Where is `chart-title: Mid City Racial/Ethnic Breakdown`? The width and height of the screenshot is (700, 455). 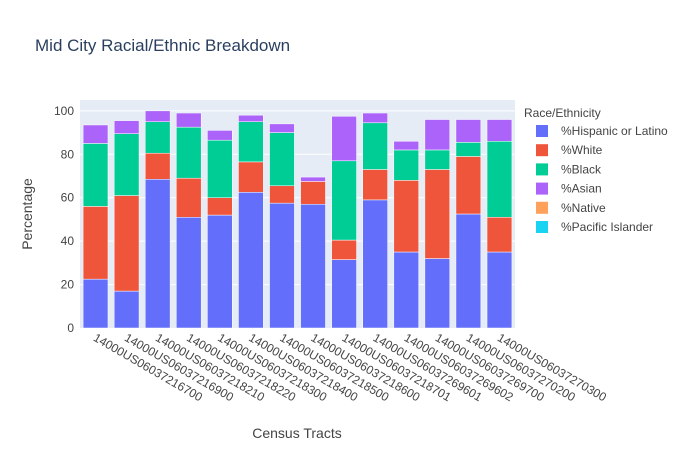
chart-title: Mid City Racial/Ethnic Breakdown is located at coordinates (162, 45).